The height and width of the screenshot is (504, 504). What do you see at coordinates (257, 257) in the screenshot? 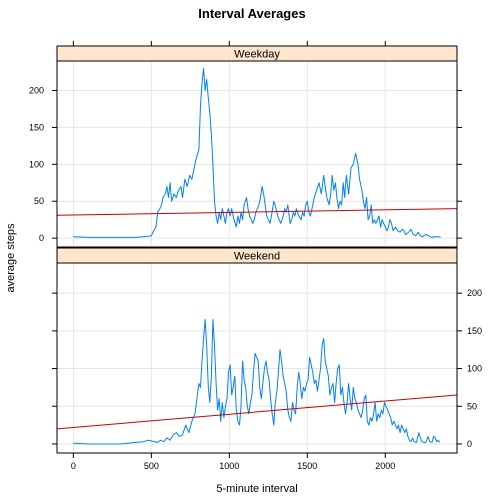
I see `strip-label: Weekend` at bounding box center [257, 257].